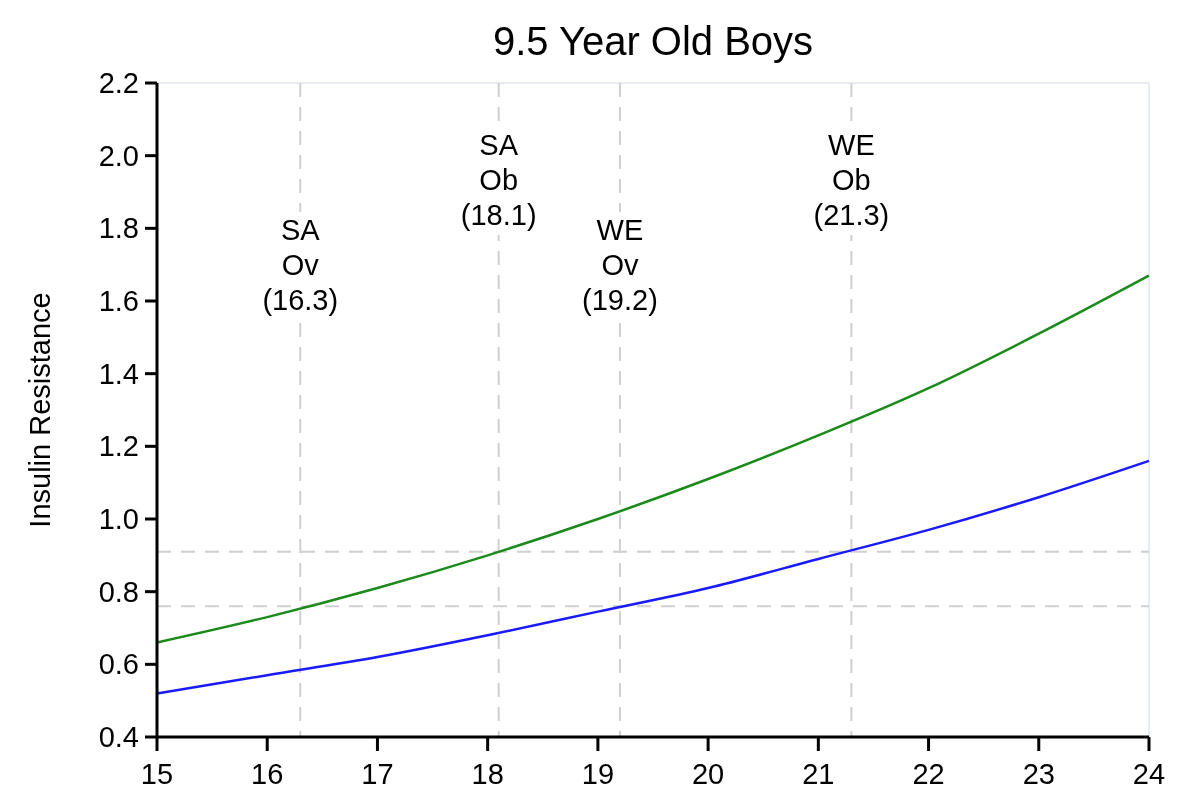 Image resolution: width=1179 pixels, height=810 pixels. I want to click on chart-title: 9.5 Year Old Boys, so click(653, 41).